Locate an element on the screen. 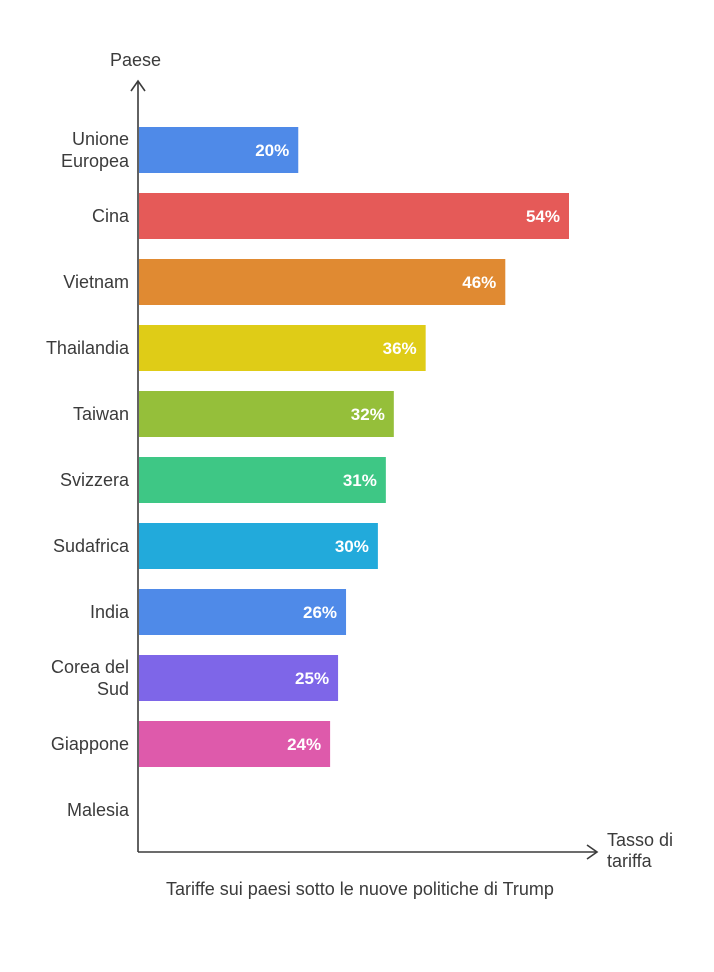  category-label: Sudafrica is located at coordinates (91, 546).